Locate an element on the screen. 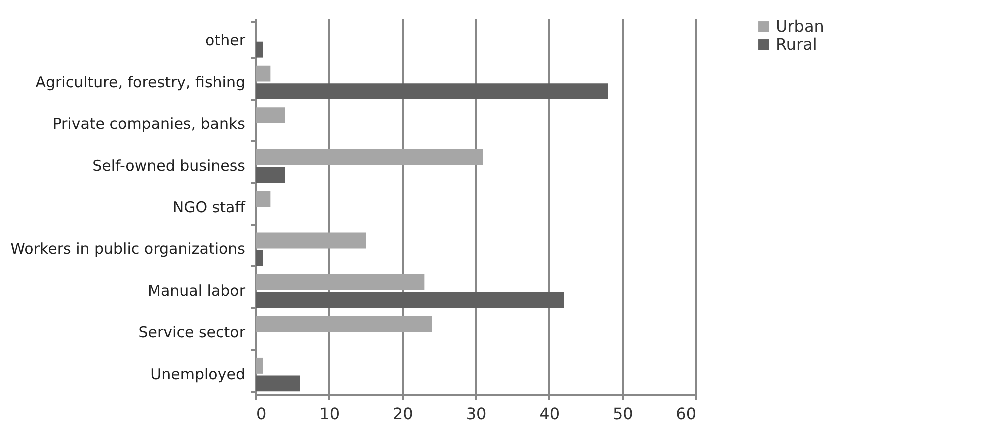  y-tick-label: Self-owned business is located at coordinates (169, 165).